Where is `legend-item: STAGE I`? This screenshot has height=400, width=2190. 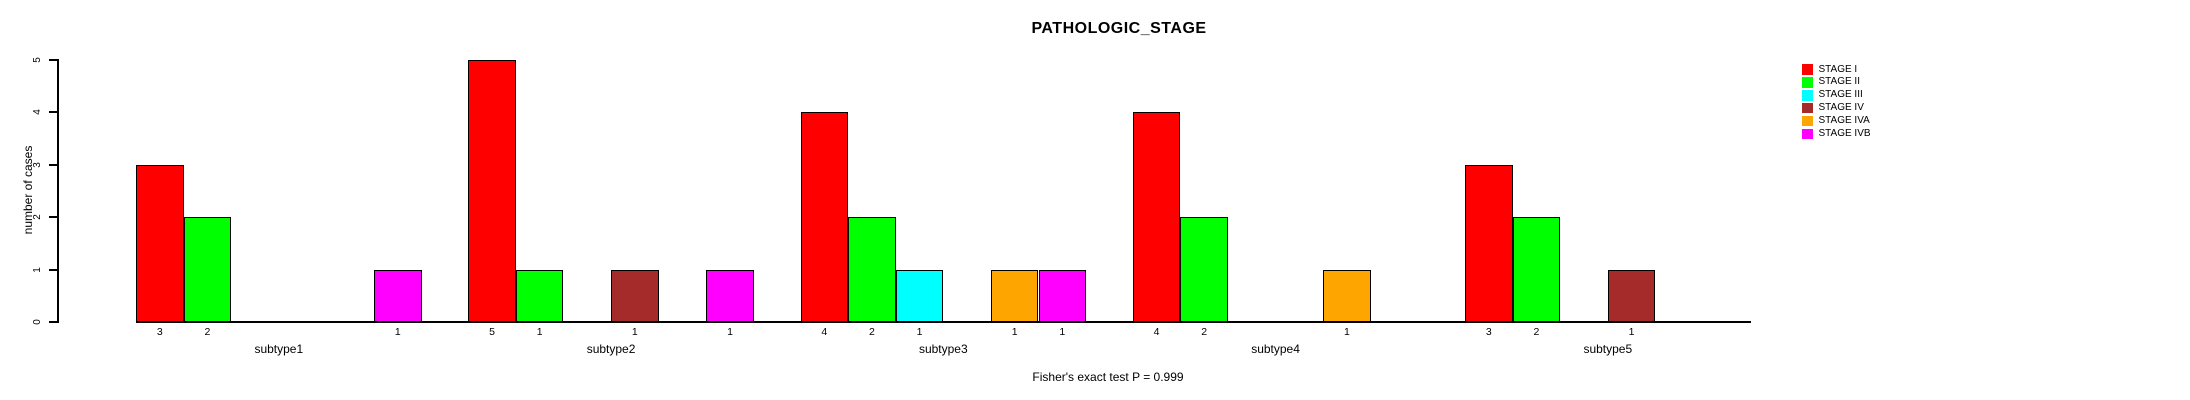 legend-item: STAGE I is located at coordinates (1829, 69).